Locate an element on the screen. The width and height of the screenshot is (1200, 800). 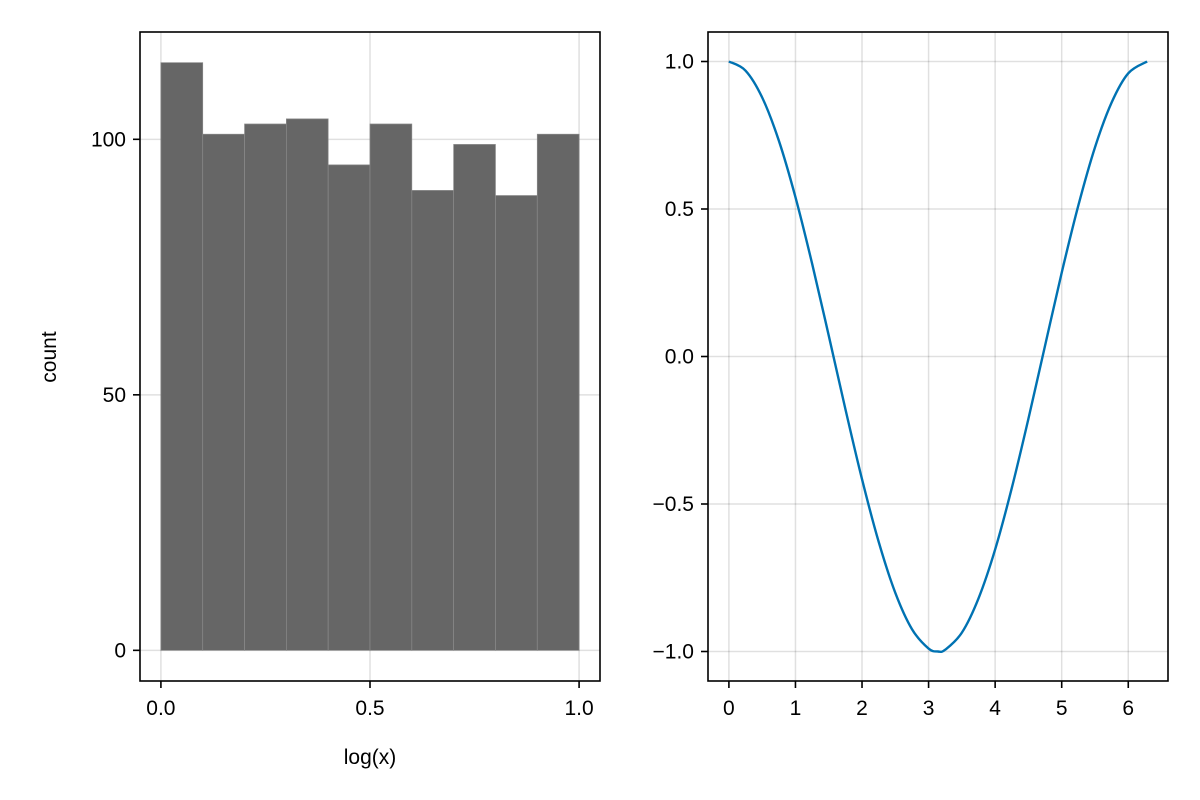
histogram-y-ticks: 0 50 100 is located at coordinates (115, 395).